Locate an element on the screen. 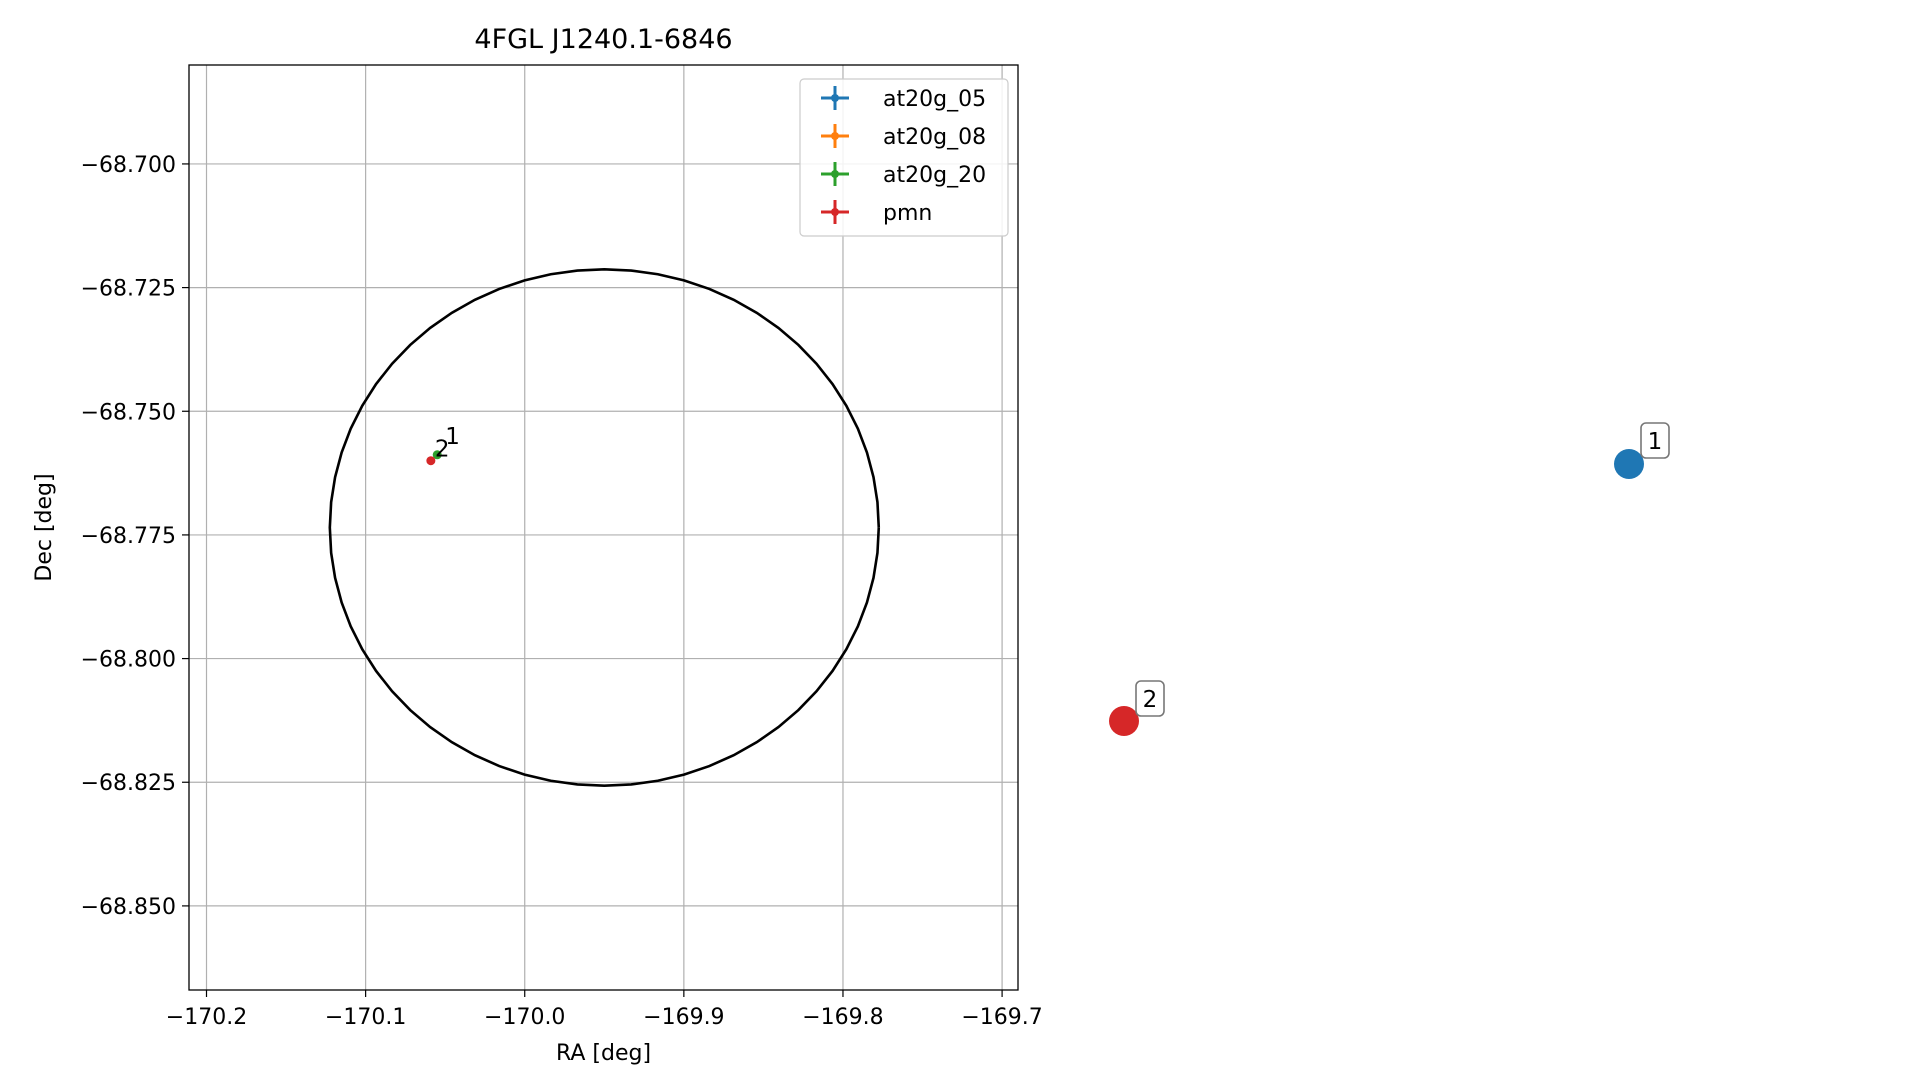 The width and height of the screenshot is (1919, 1080). point-label: 2 is located at coordinates (442, 450).